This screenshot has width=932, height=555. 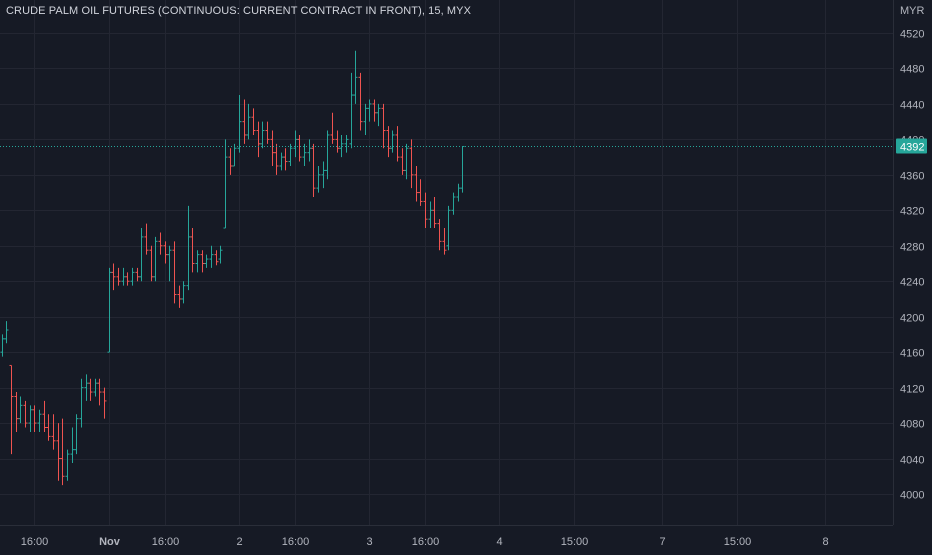 What do you see at coordinates (912, 390) in the screenshot?
I see `y-tick-label: 4120` at bounding box center [912, 390].